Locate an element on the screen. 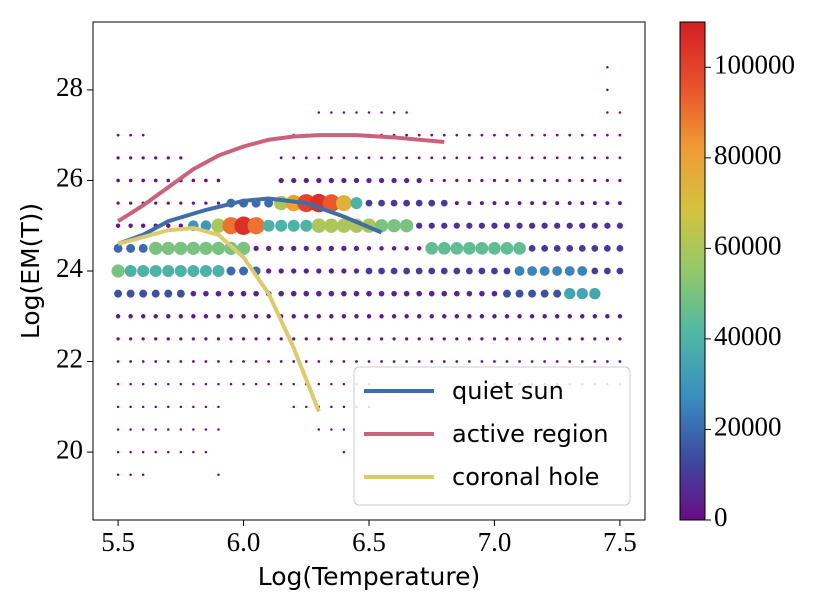 The image size is (830, 609). legend-label: coronal hole is located at coordinates (525, 477).